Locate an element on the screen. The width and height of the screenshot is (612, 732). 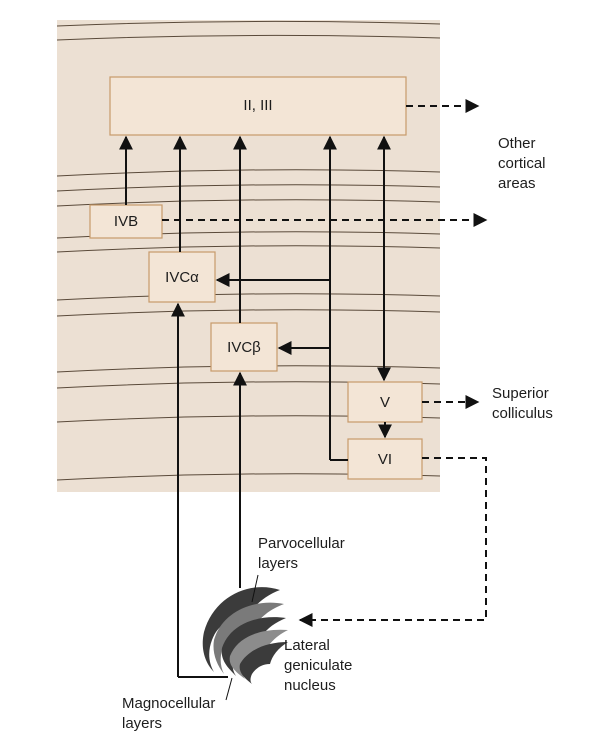
layer-VI-box: VI is located at coordinates (385, 459).